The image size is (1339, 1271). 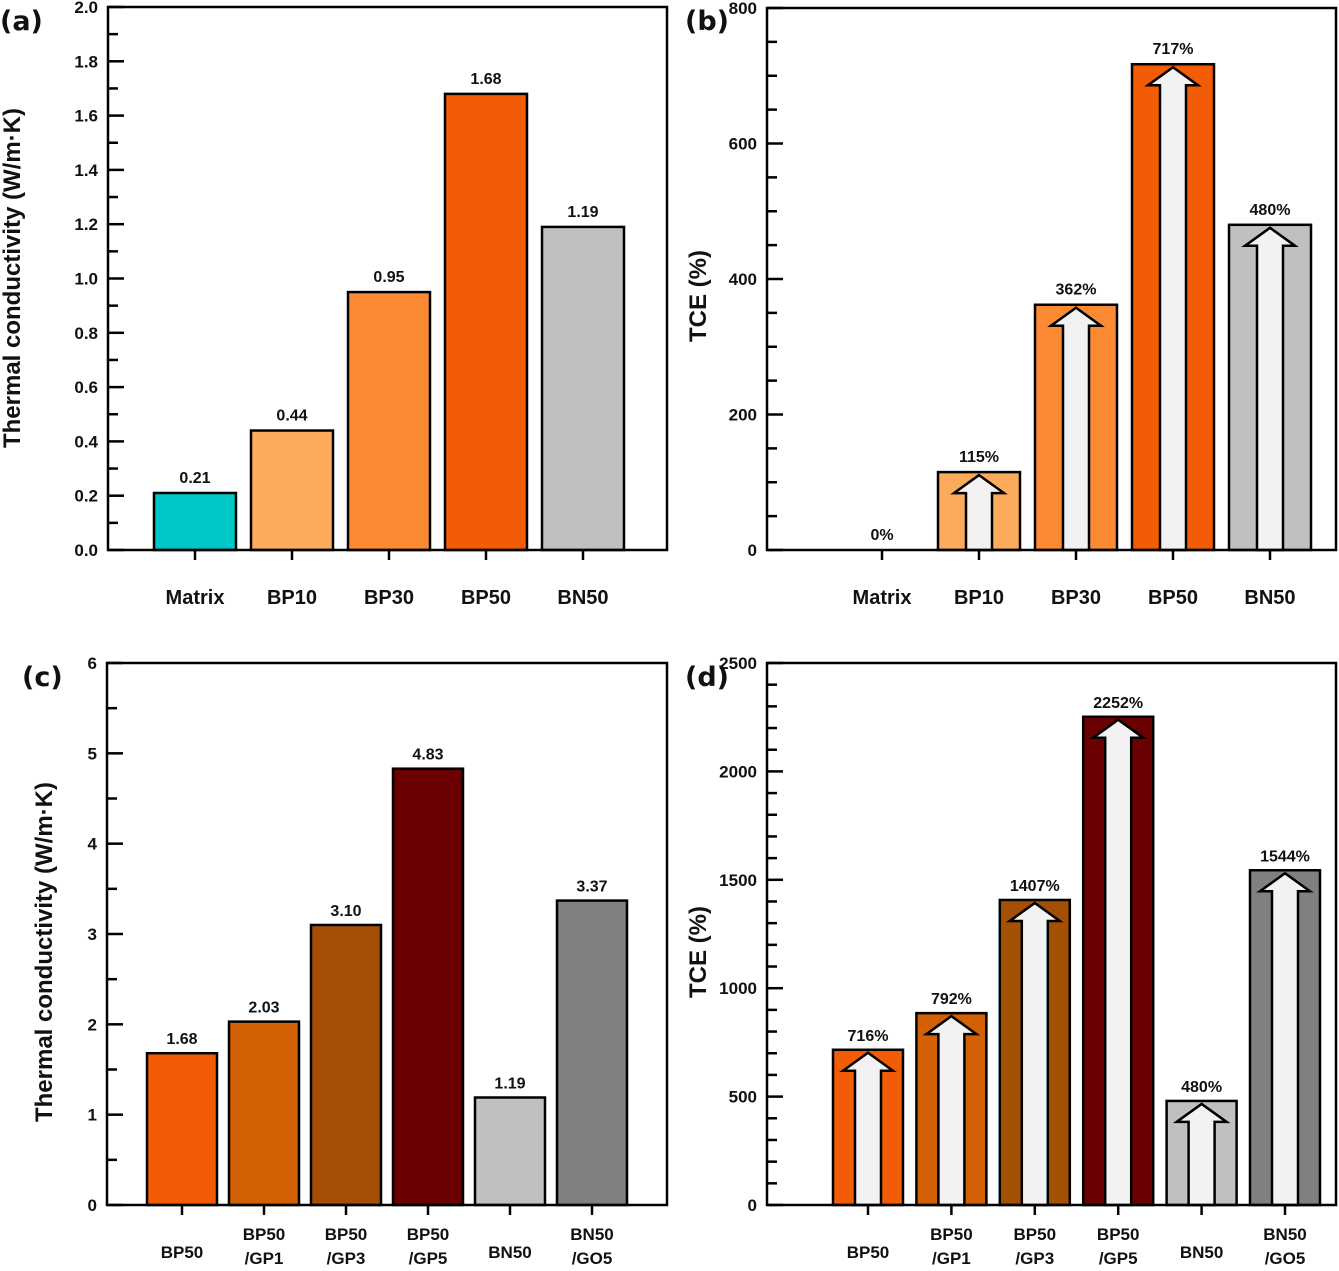 I want to click on data-label: 480%, so click(x=1201, y=1087).